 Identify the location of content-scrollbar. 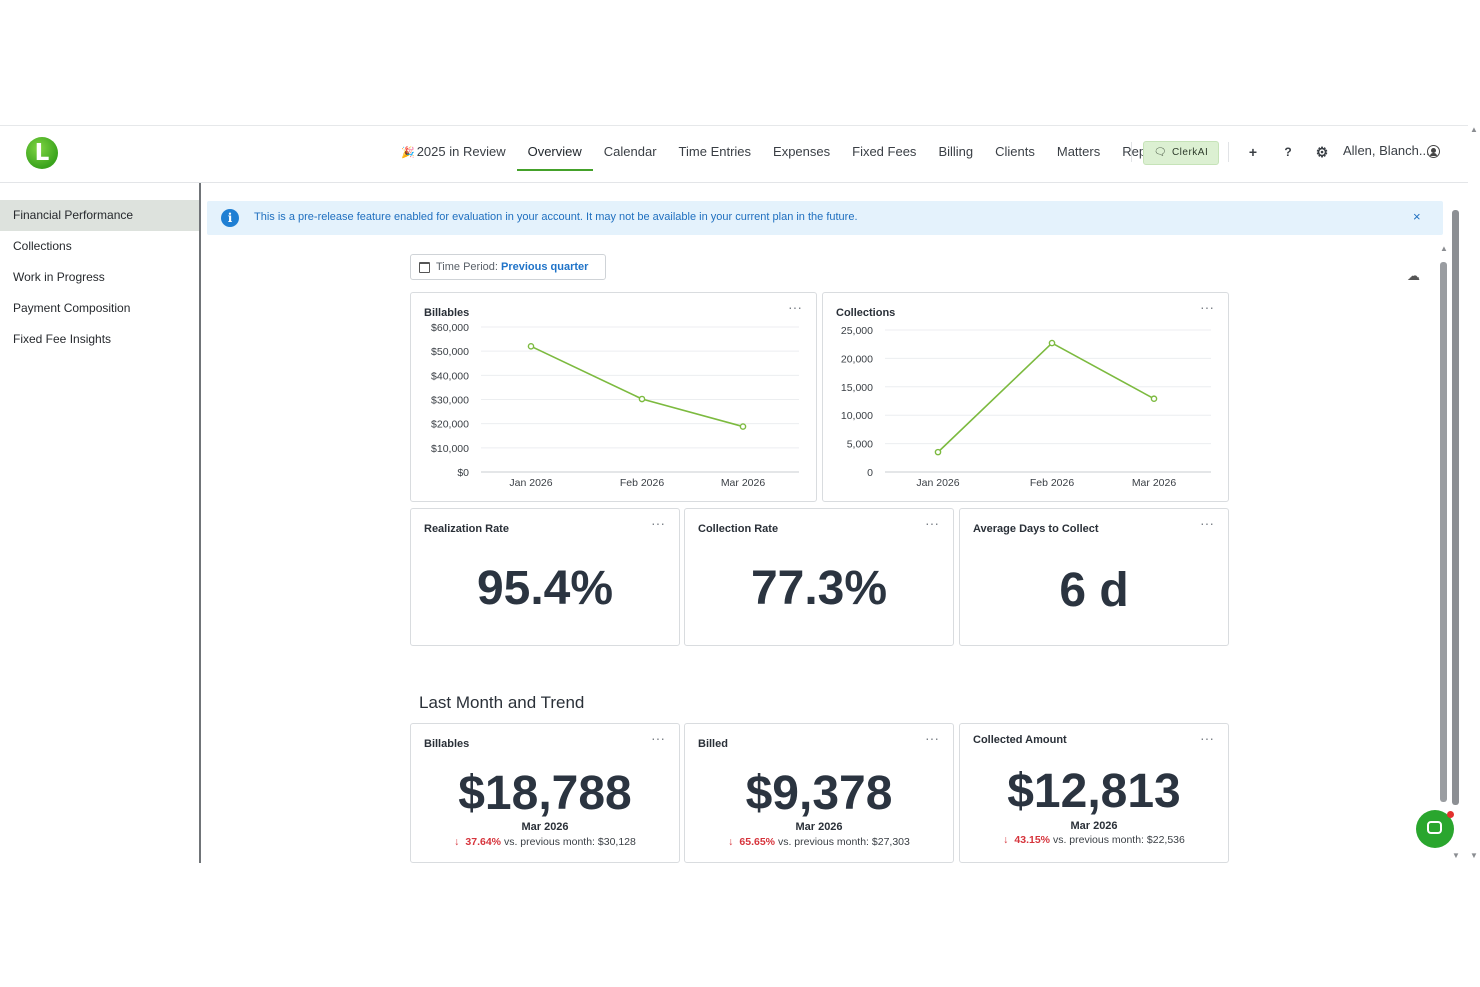
(1443, 532).